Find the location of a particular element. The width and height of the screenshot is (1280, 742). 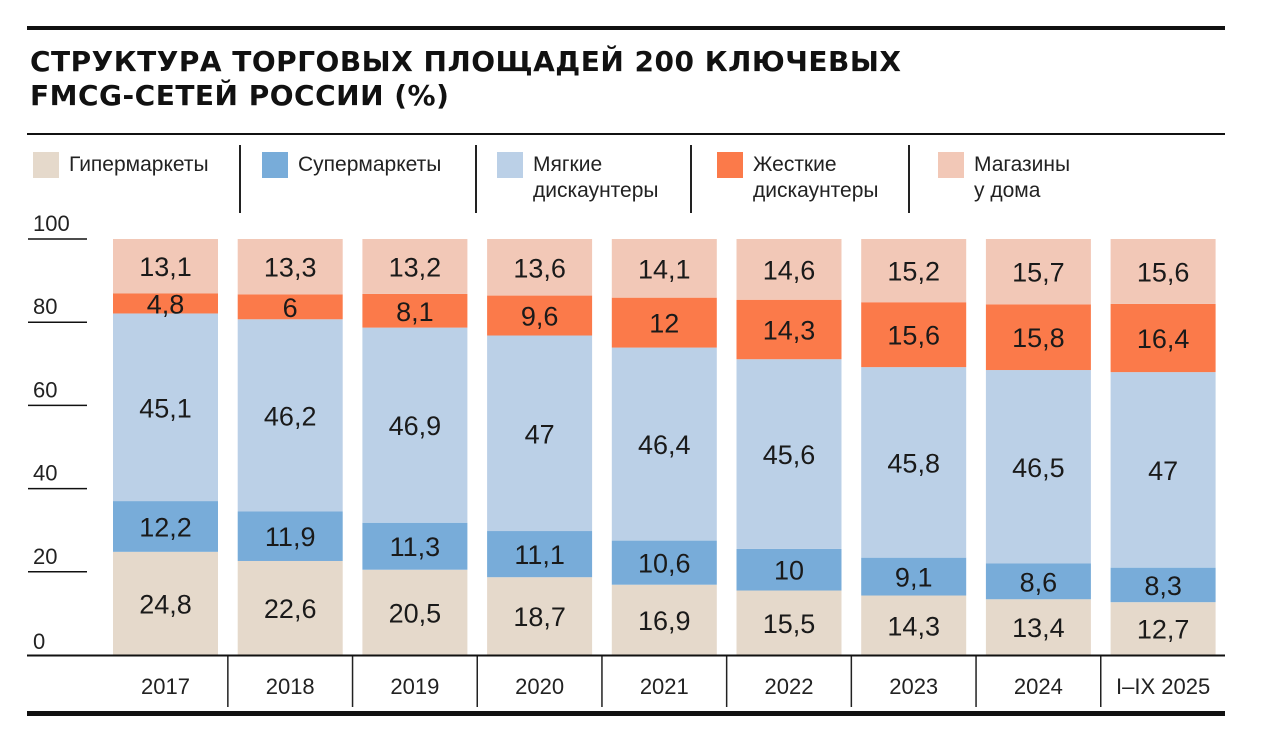

data-label: 8,1 is located at coordinates (415, 312).